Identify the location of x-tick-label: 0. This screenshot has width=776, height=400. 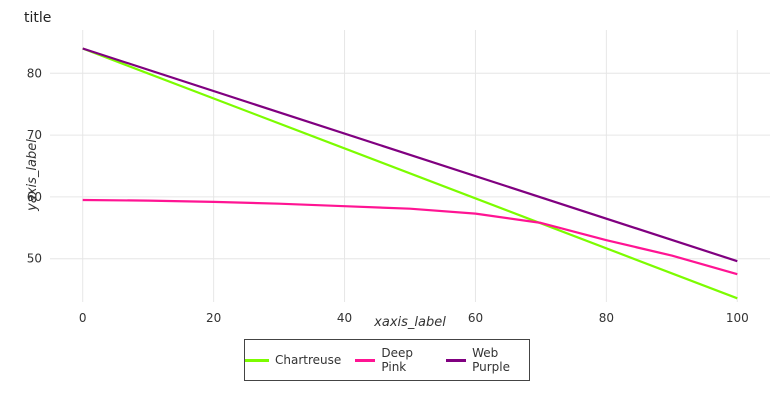
(83, 318).